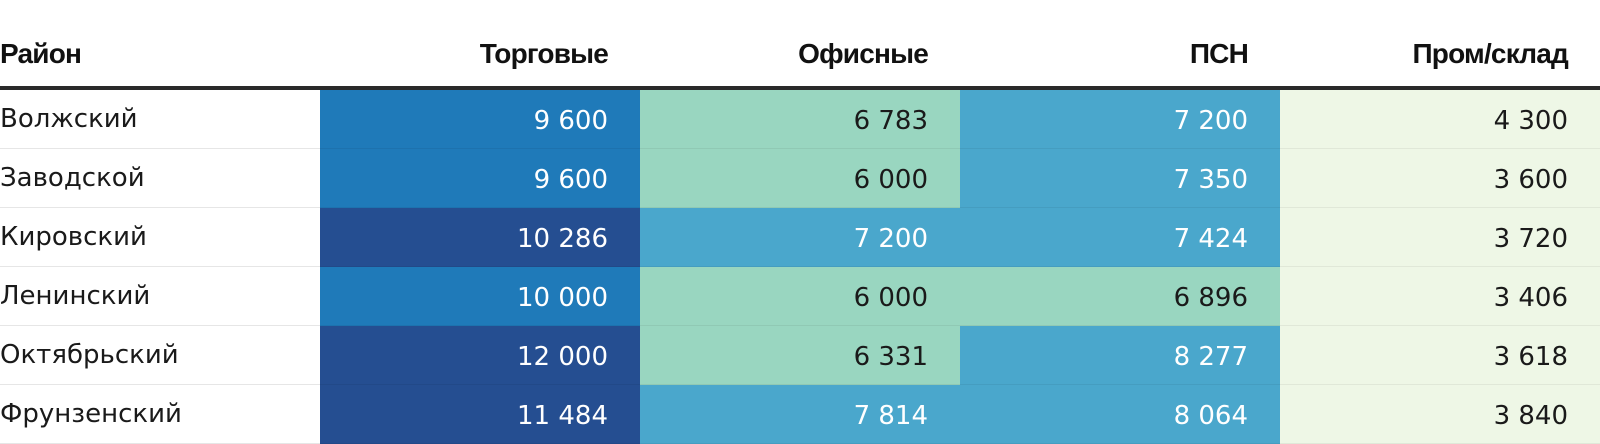 This screenshot has width=1600, height=444. I want to click on table-row: Фрунзенский 11 484 7 814 8 064 3 840, so click(800, 414).